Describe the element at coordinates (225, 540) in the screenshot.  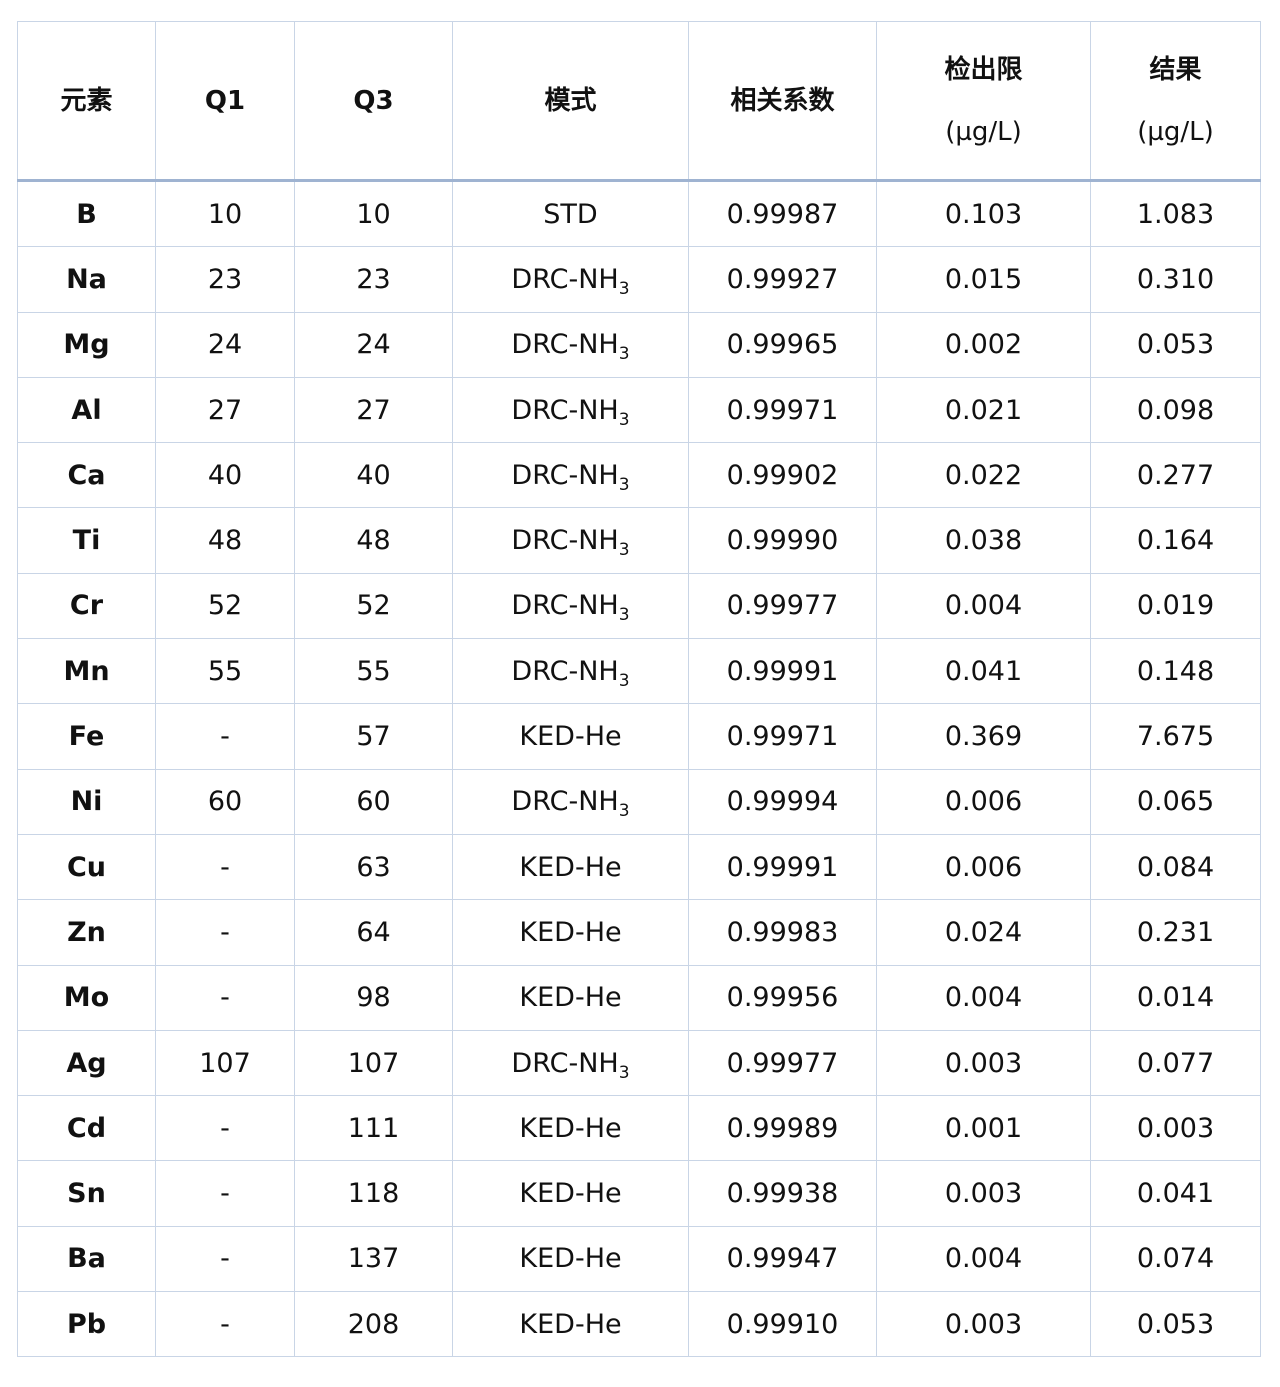
I see `cell-q1: 48` at that location.